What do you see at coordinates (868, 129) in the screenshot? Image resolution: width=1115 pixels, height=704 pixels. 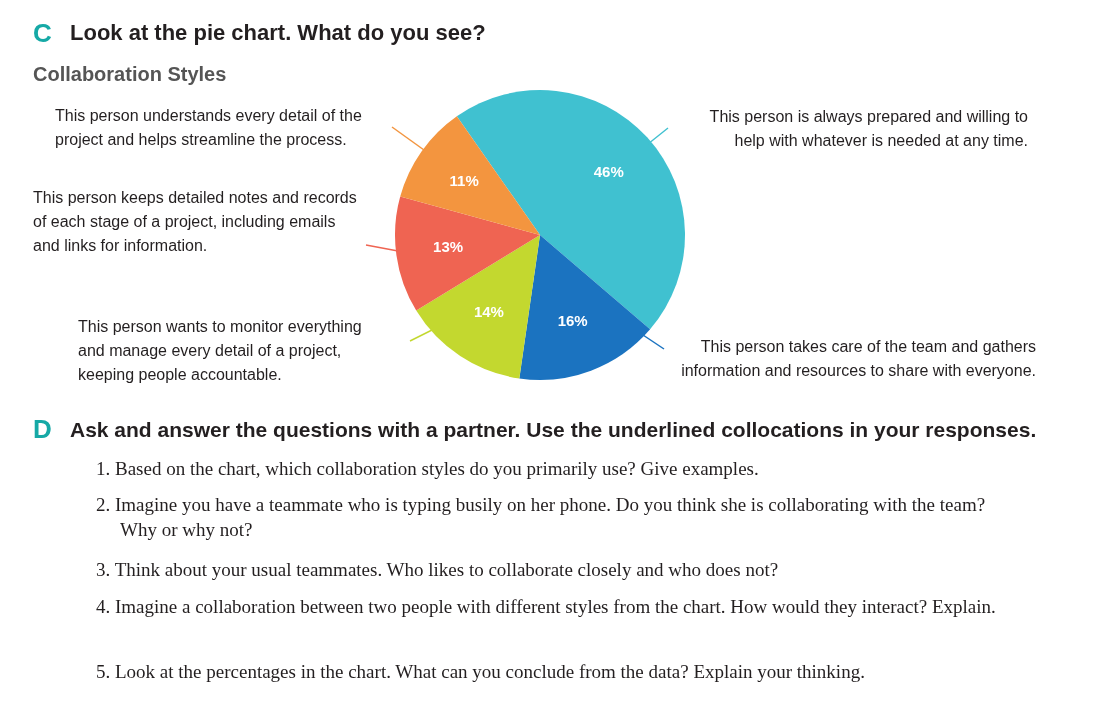 I see `slice-label: This person is always prepared and willing to help with whatever is needed at any time.` at bounding box center [868, 129].